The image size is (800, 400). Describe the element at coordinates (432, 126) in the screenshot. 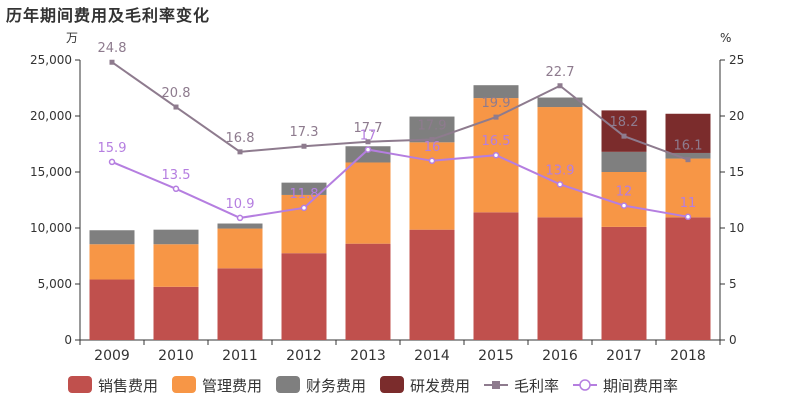

I see `data-label-毛利率: 17.9` at that location.